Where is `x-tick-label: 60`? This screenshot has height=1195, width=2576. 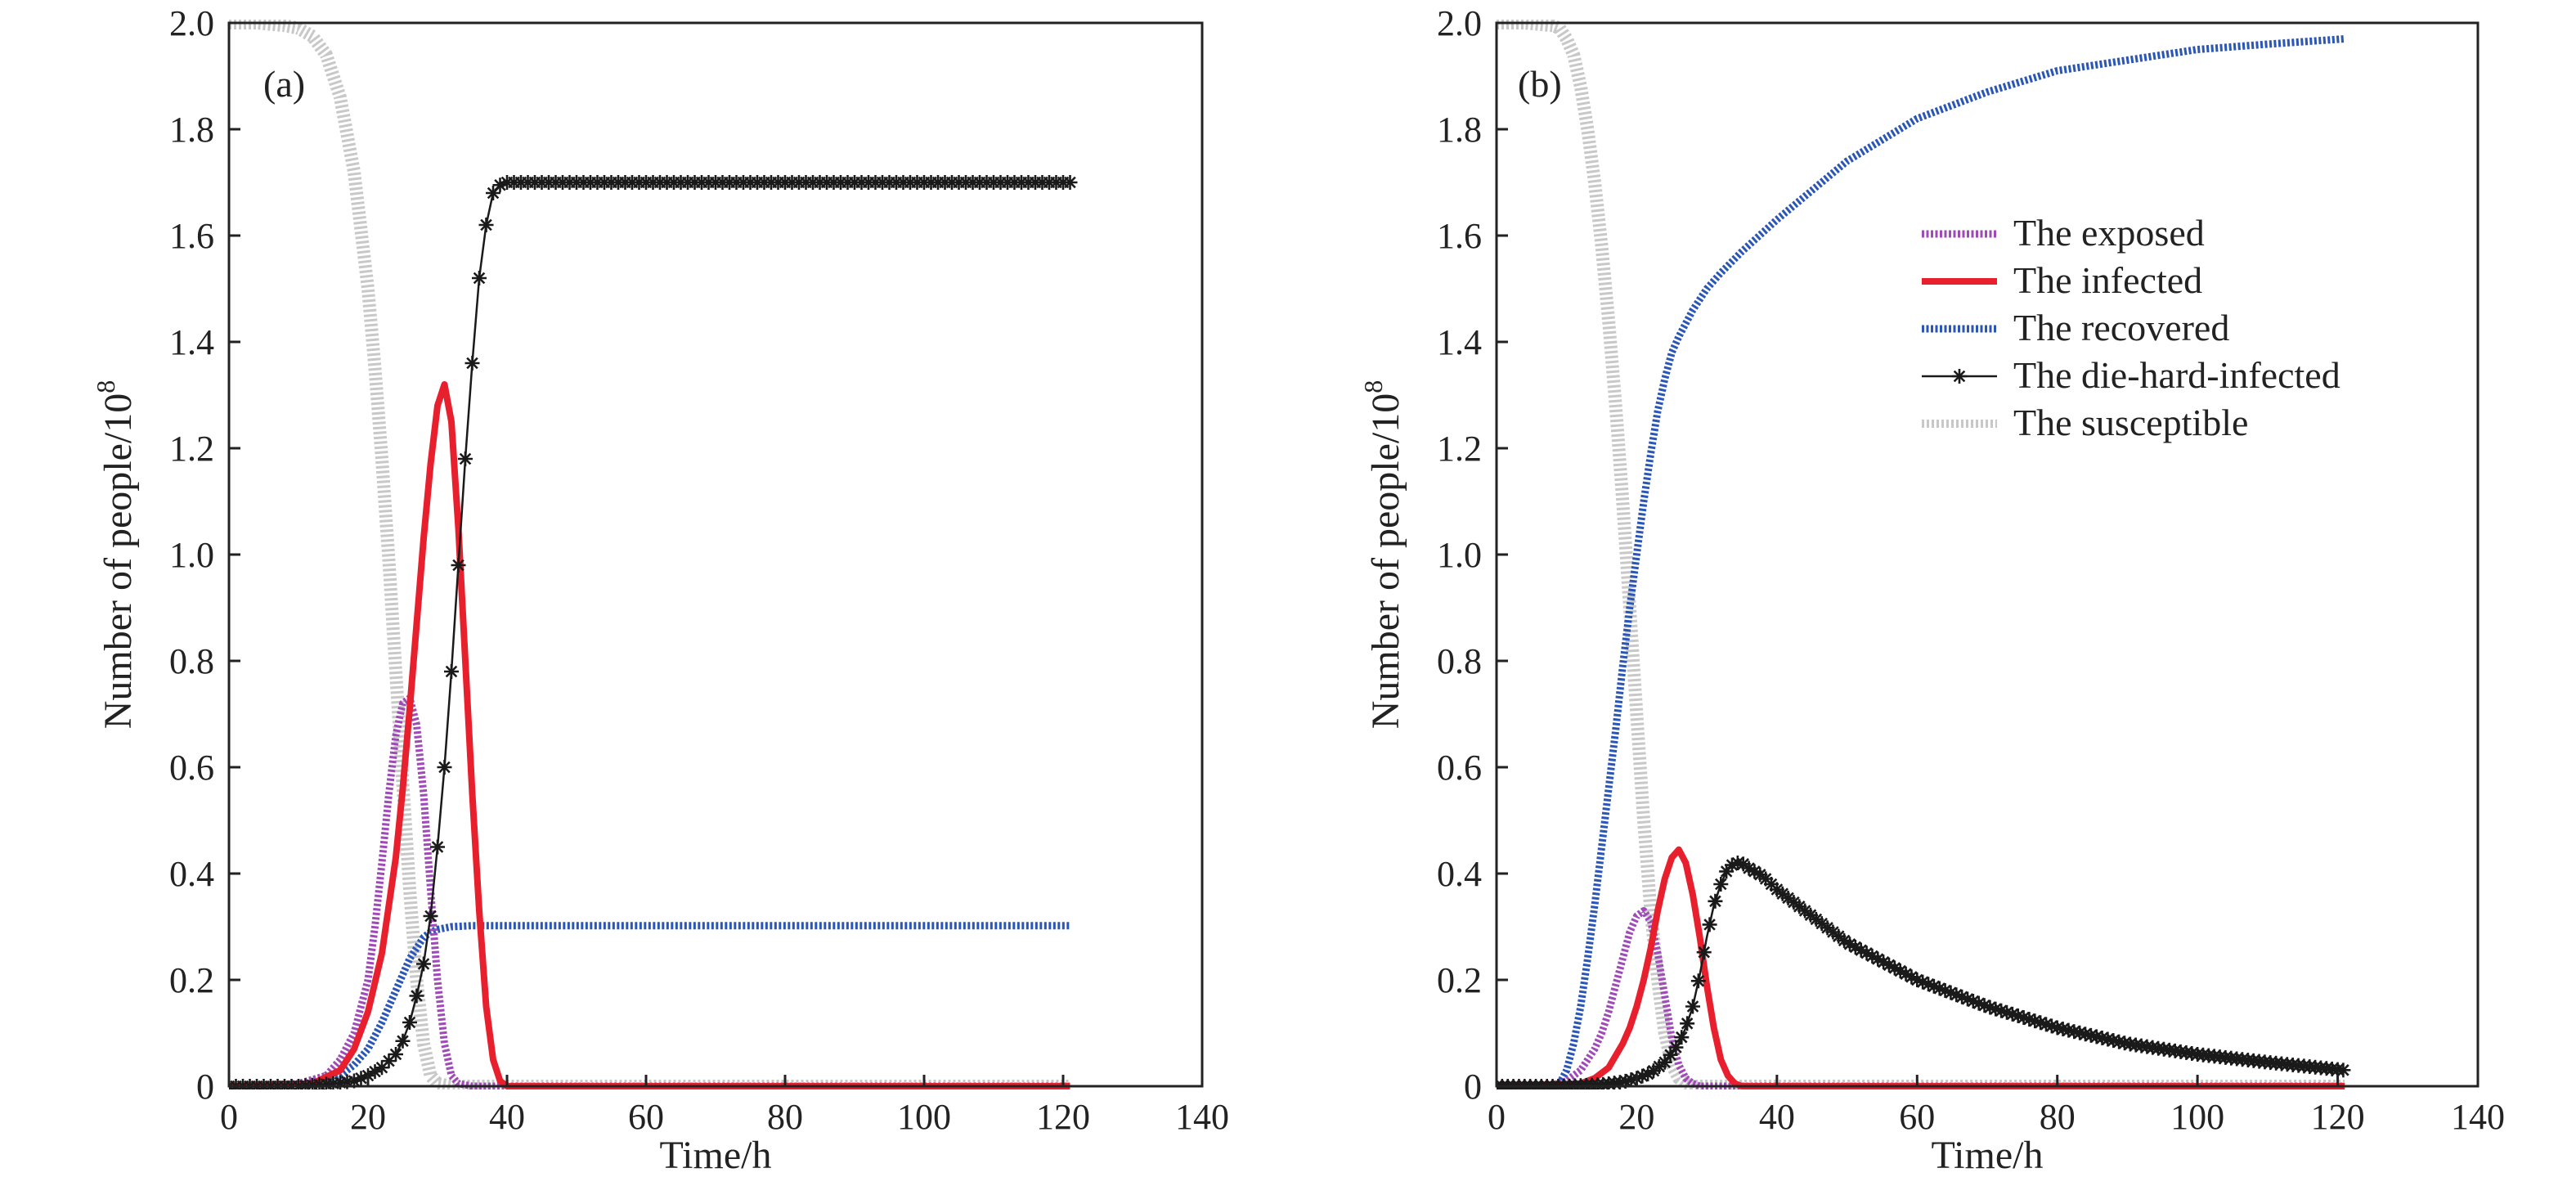
x-tick-label: 60 is located at coordinates (1917, 1117).